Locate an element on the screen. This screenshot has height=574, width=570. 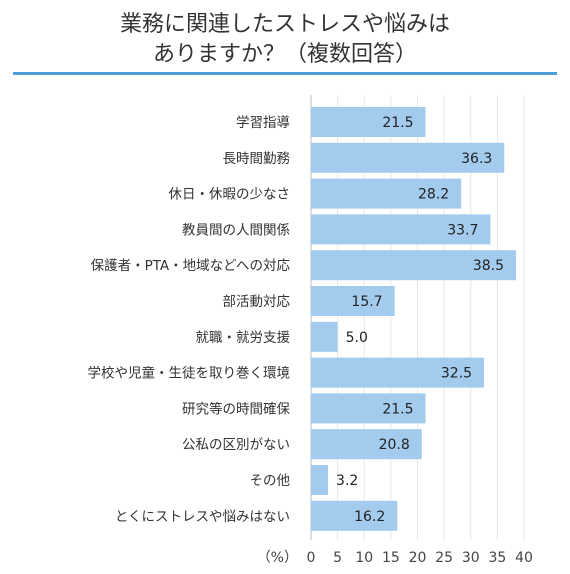
x-tick-label: 20 is located at coordinates (418, 558).